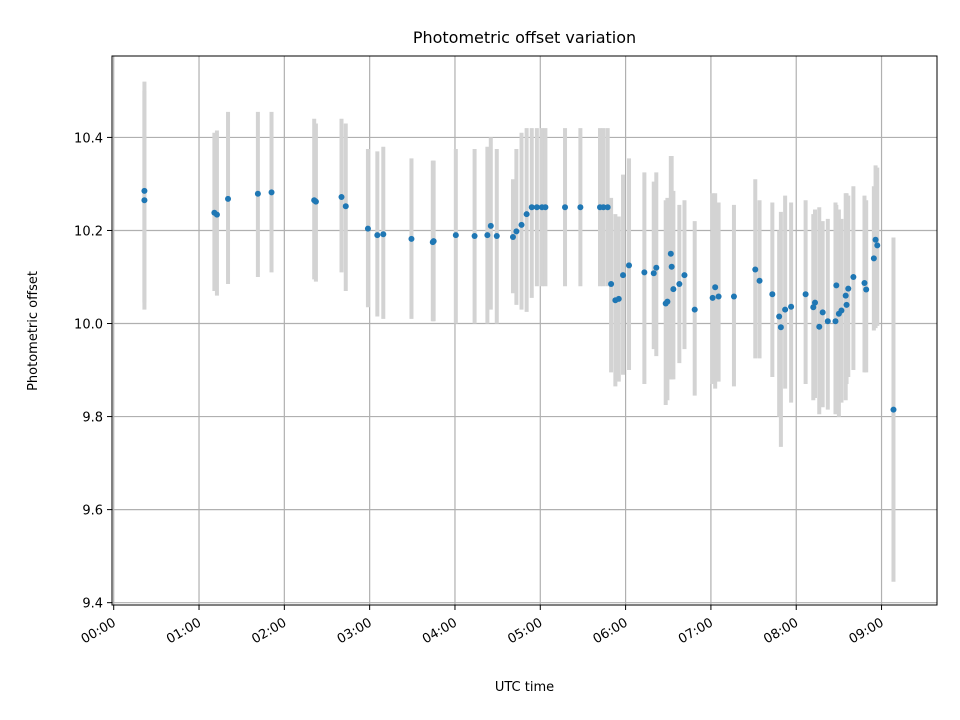 The image size is (960, 720). I want to click on y-tick-label: 10.2, so click(88, 231).